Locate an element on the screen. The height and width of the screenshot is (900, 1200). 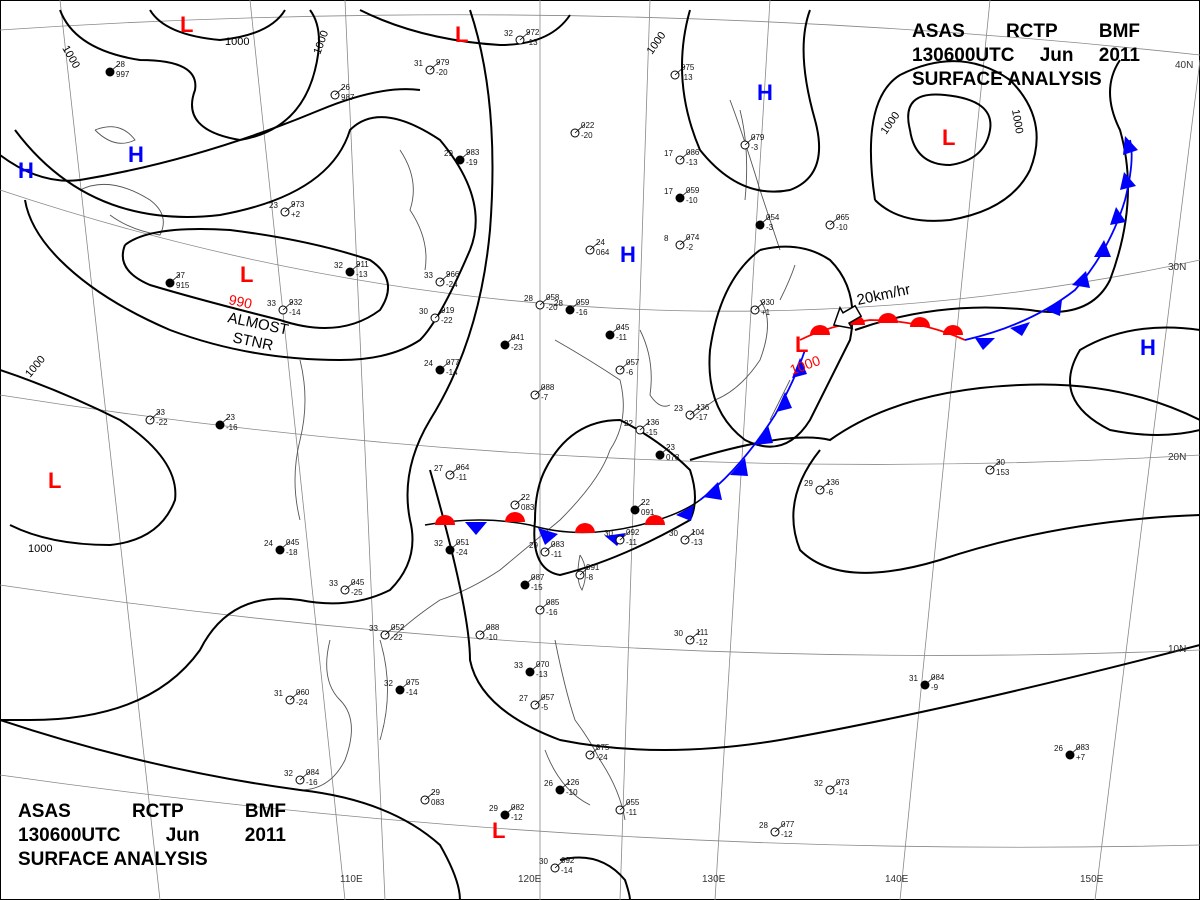
coast-taiwan is located at coordinates (581, 572).